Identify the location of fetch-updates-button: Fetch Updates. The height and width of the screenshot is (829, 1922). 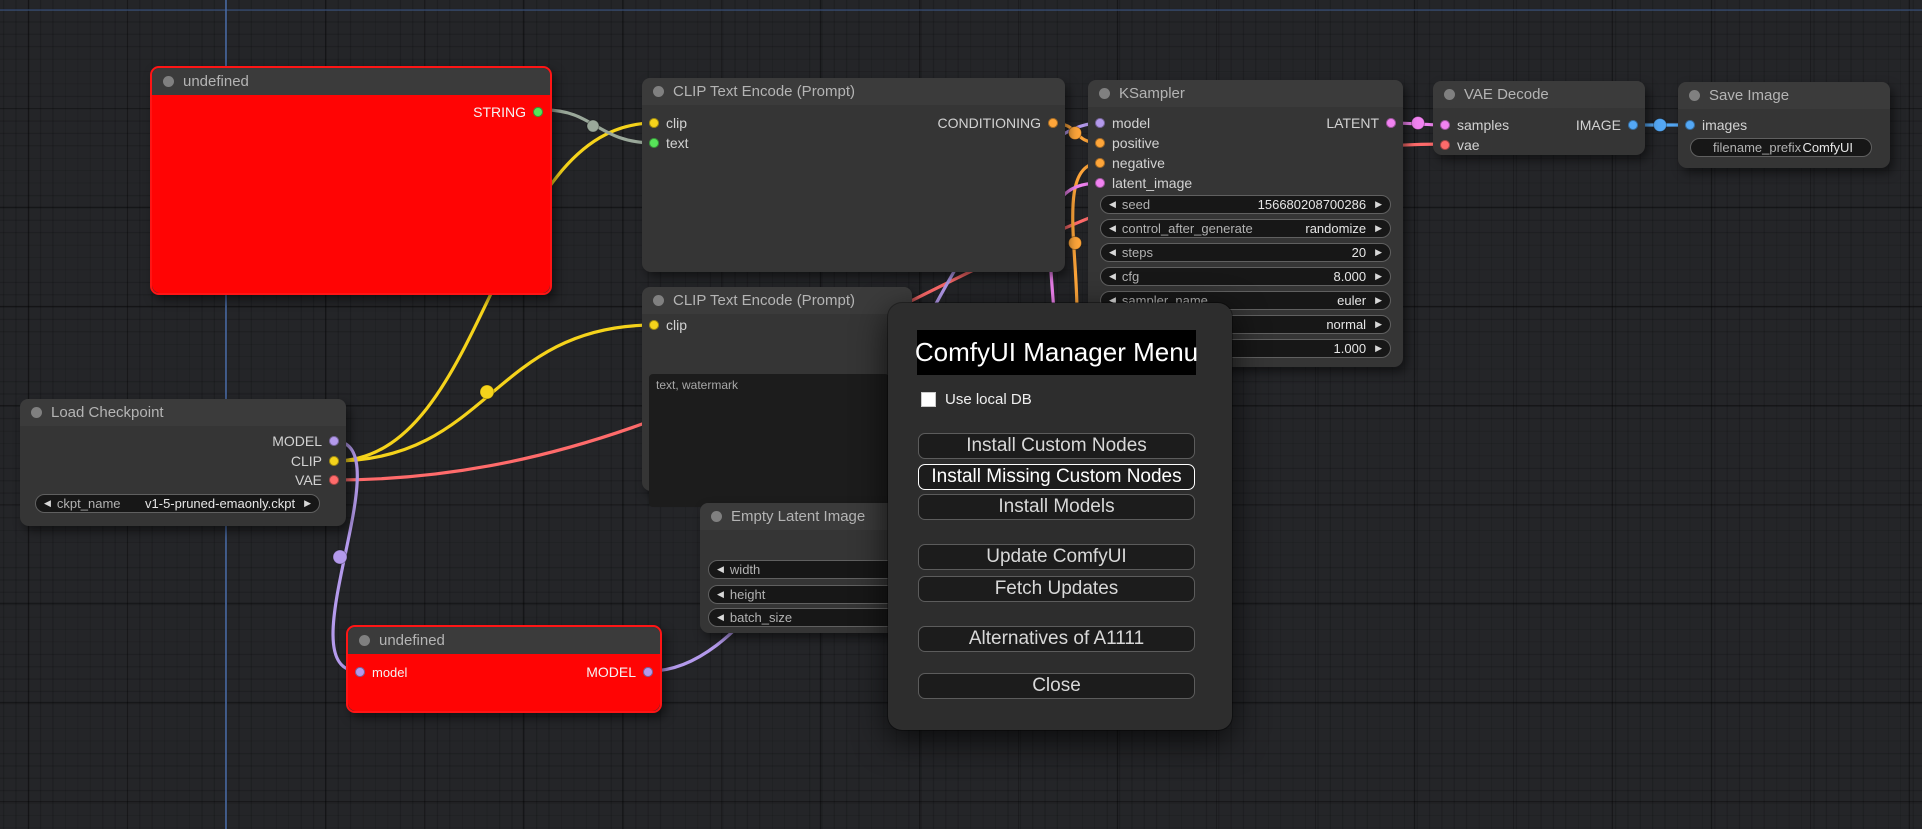
(1056, 589).